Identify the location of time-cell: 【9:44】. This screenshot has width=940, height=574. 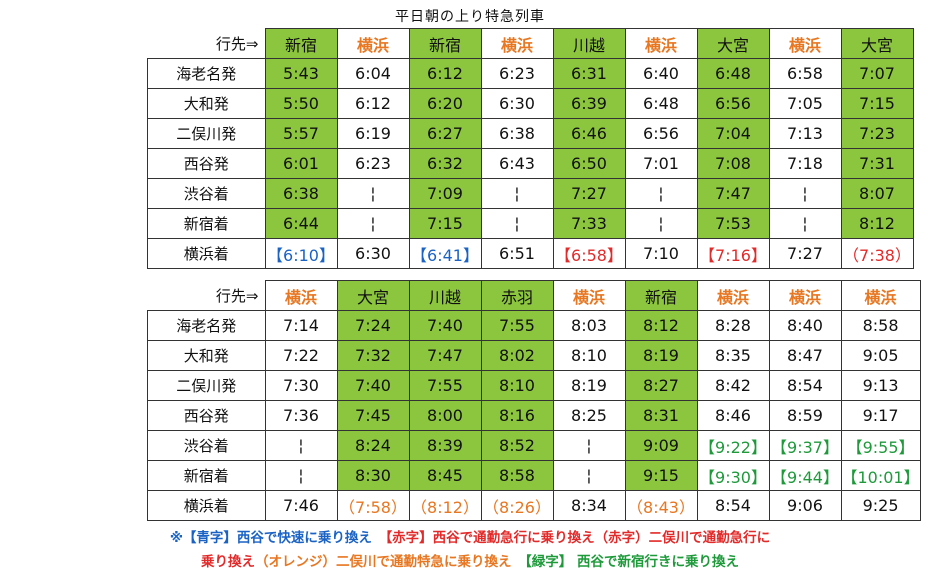
(805, 475).